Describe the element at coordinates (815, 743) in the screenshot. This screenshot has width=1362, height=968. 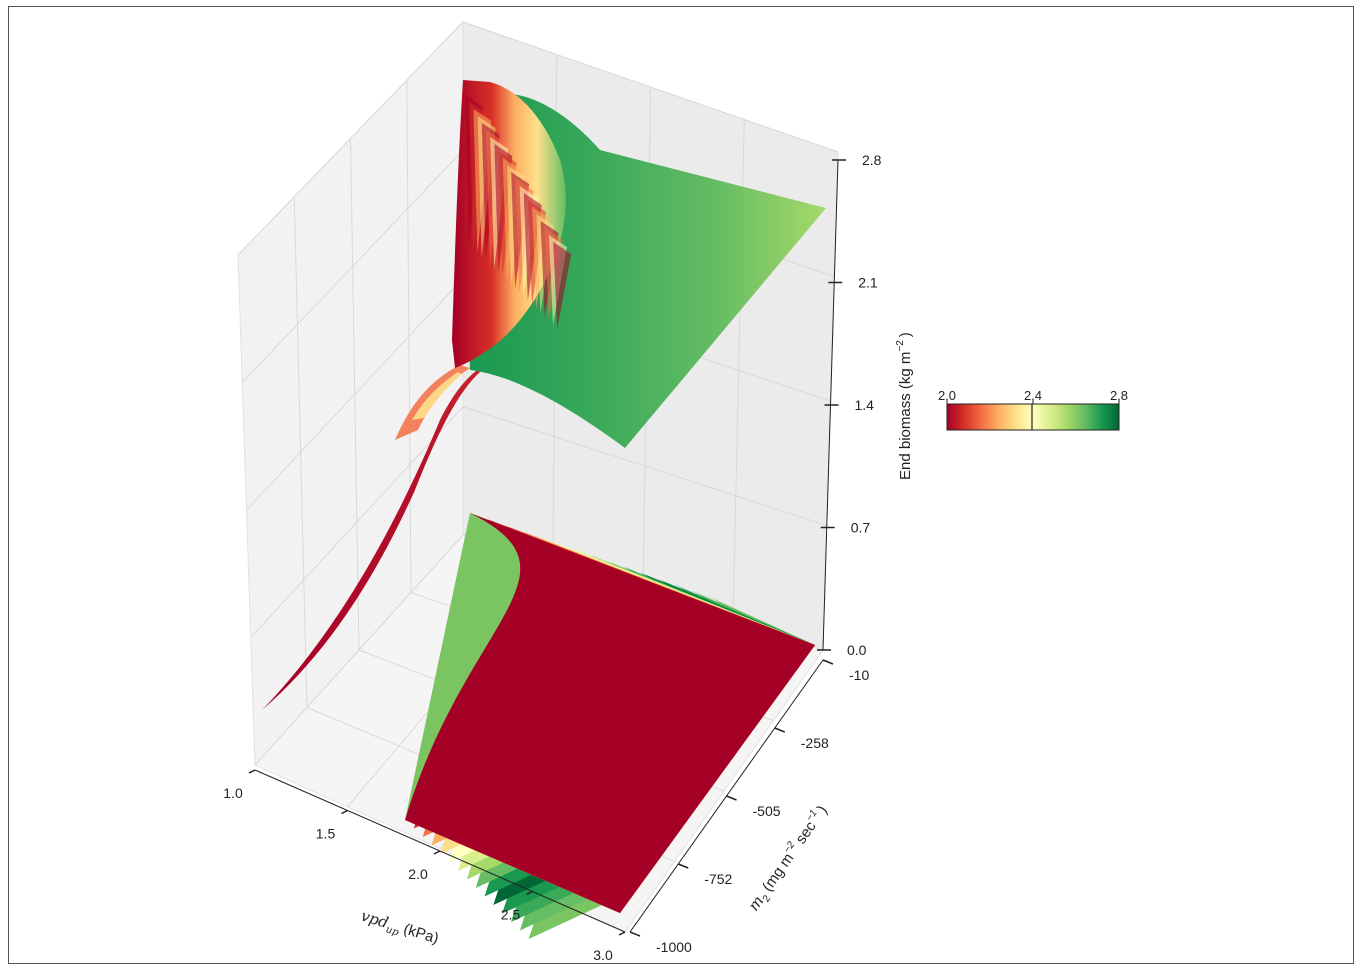
I see `y-tick-label: -258` at that location.